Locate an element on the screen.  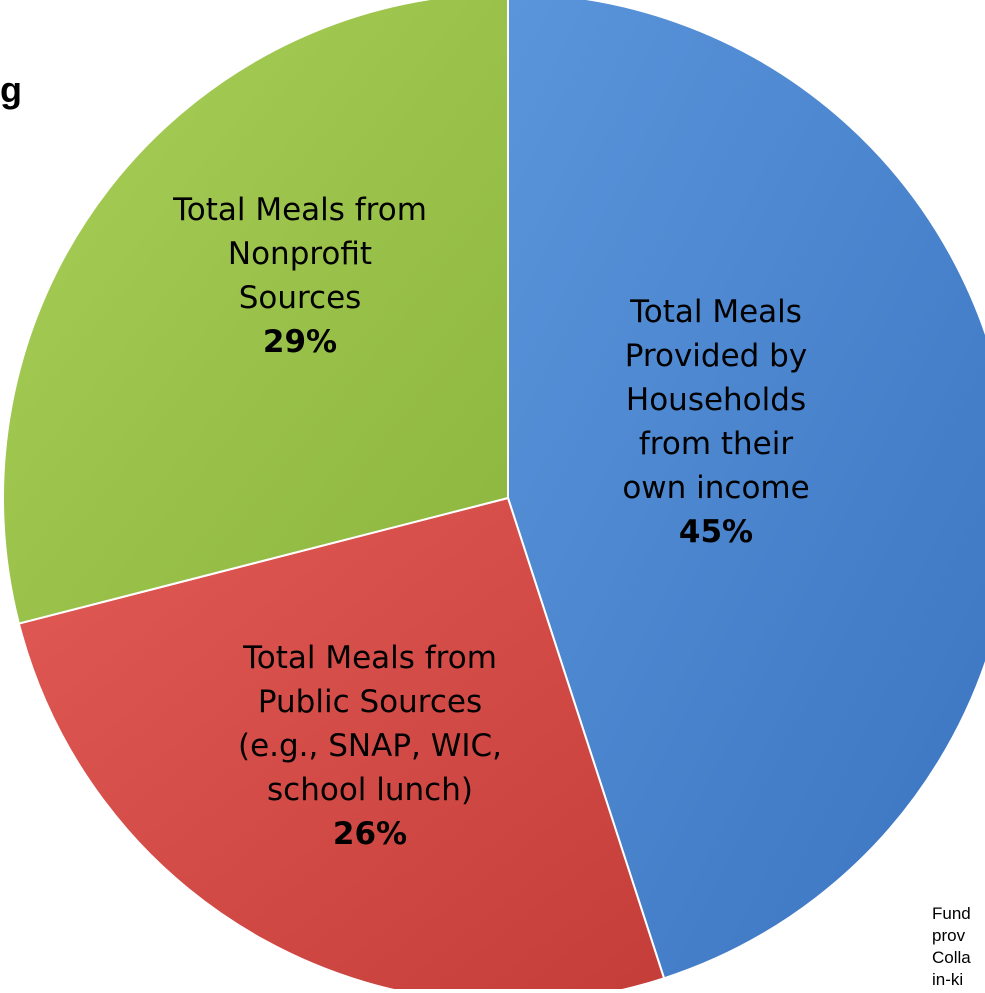
slice-label-line: Public Sources is located at coordinates (370, 702).